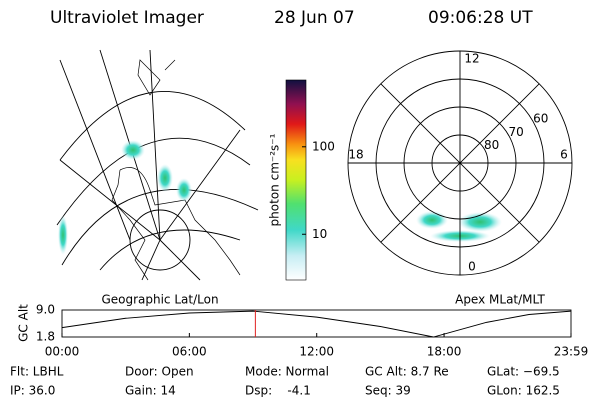  What do you see at coordinates (127, 18) in the screenshot?
I see `title: Ultraviolet Imager` at bounding box center [127, 18].